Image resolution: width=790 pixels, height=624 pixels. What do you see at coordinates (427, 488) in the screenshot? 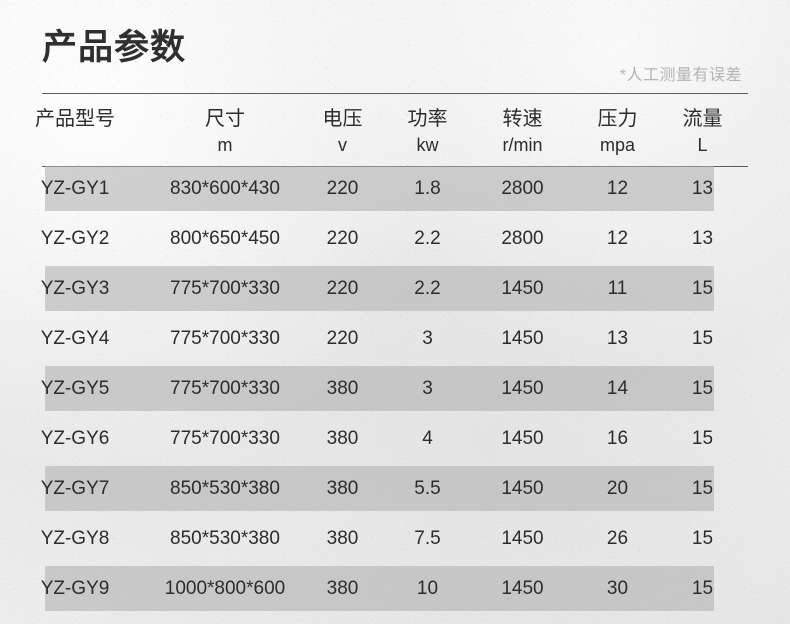
I see `cell-power: 5.5` at bounding box center [427, 488].